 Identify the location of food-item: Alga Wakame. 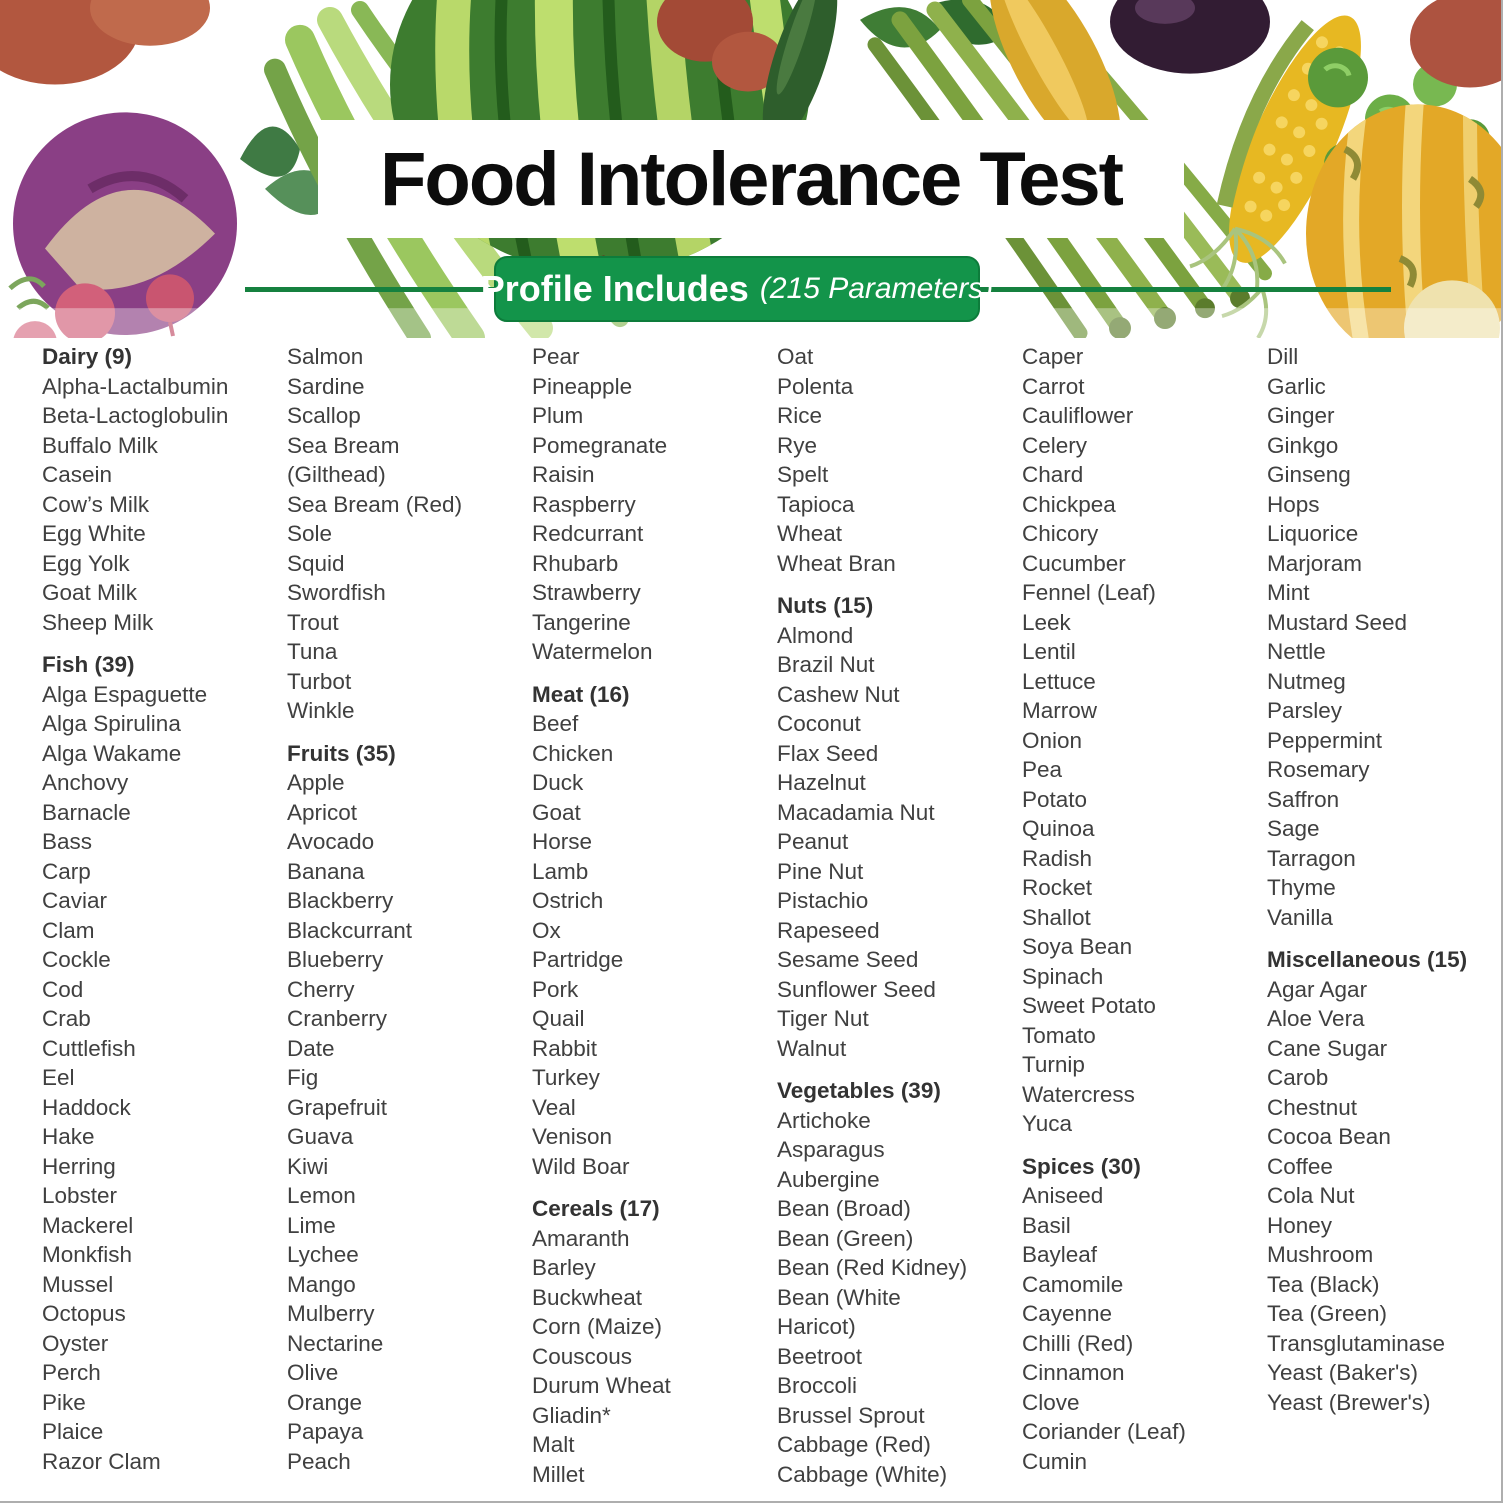
(112, 753).